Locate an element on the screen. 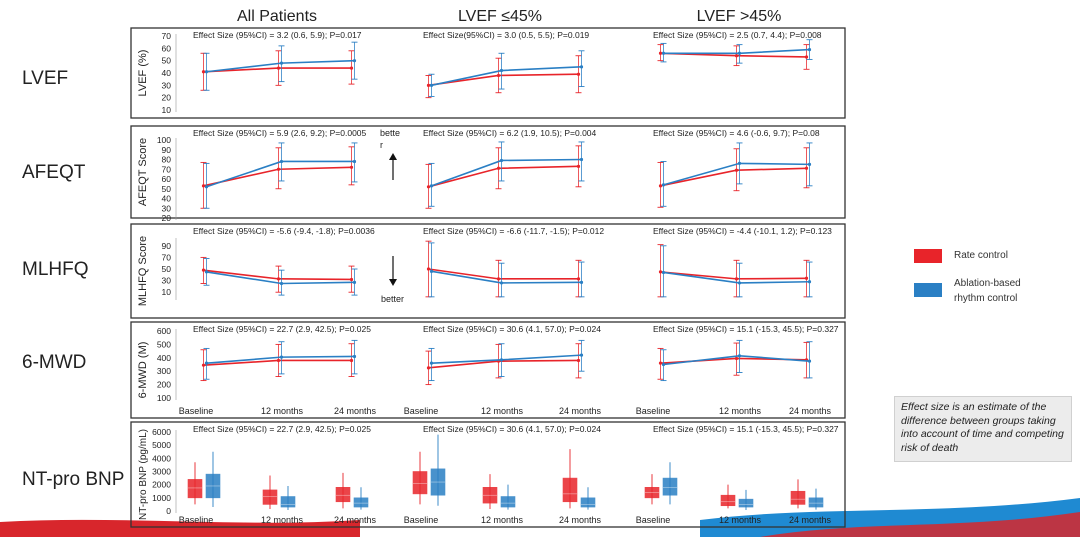 The width and height of the screenshot is (1080, 537). row-label-6mwd: 6-MWD is located at coordinates (54, 362).